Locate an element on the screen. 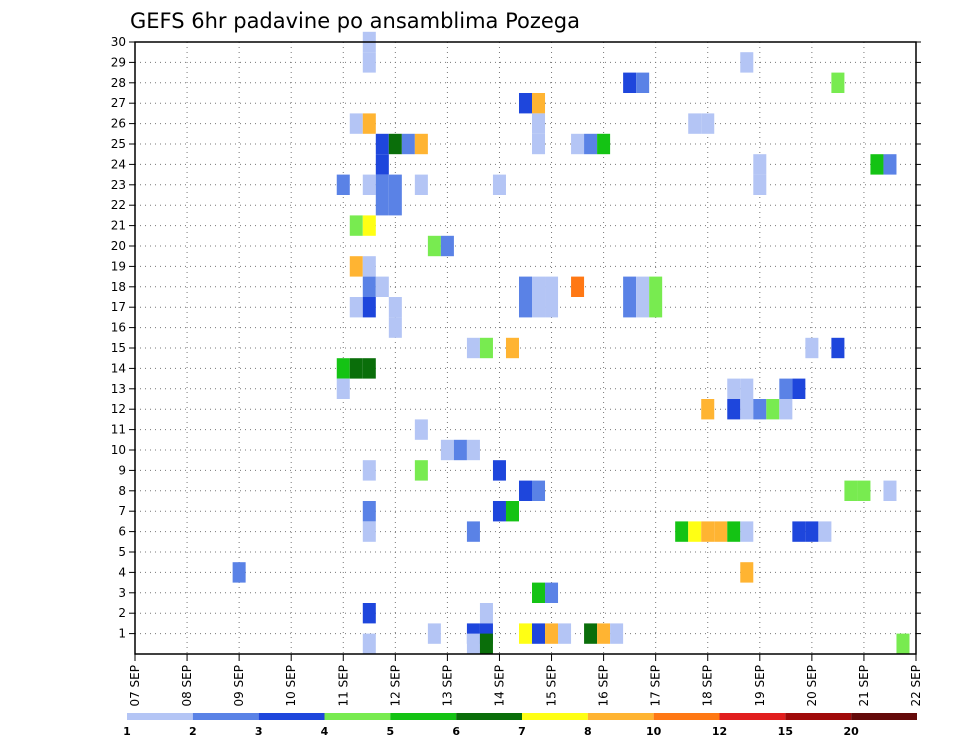 The image size is (960, 742). legend-label: 1 is located at coordinates (127, 731).